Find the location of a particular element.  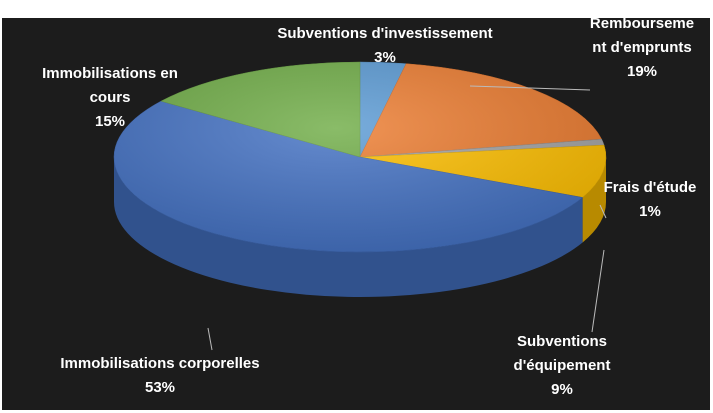

data-label: Subventions d'investissement 3% is located at coordinates (385, 46).